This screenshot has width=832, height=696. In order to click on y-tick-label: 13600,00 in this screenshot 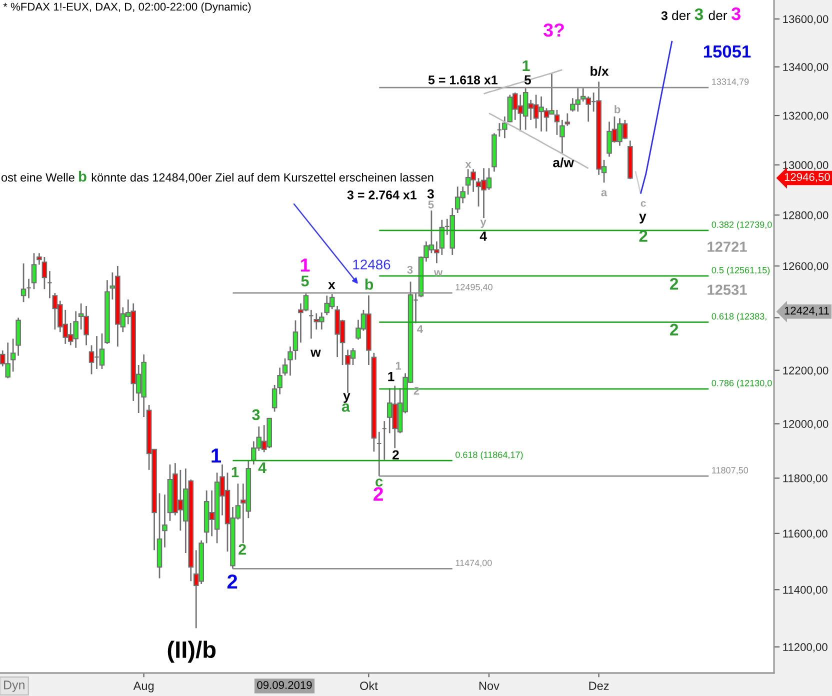, I will do `click(805, 19)`.